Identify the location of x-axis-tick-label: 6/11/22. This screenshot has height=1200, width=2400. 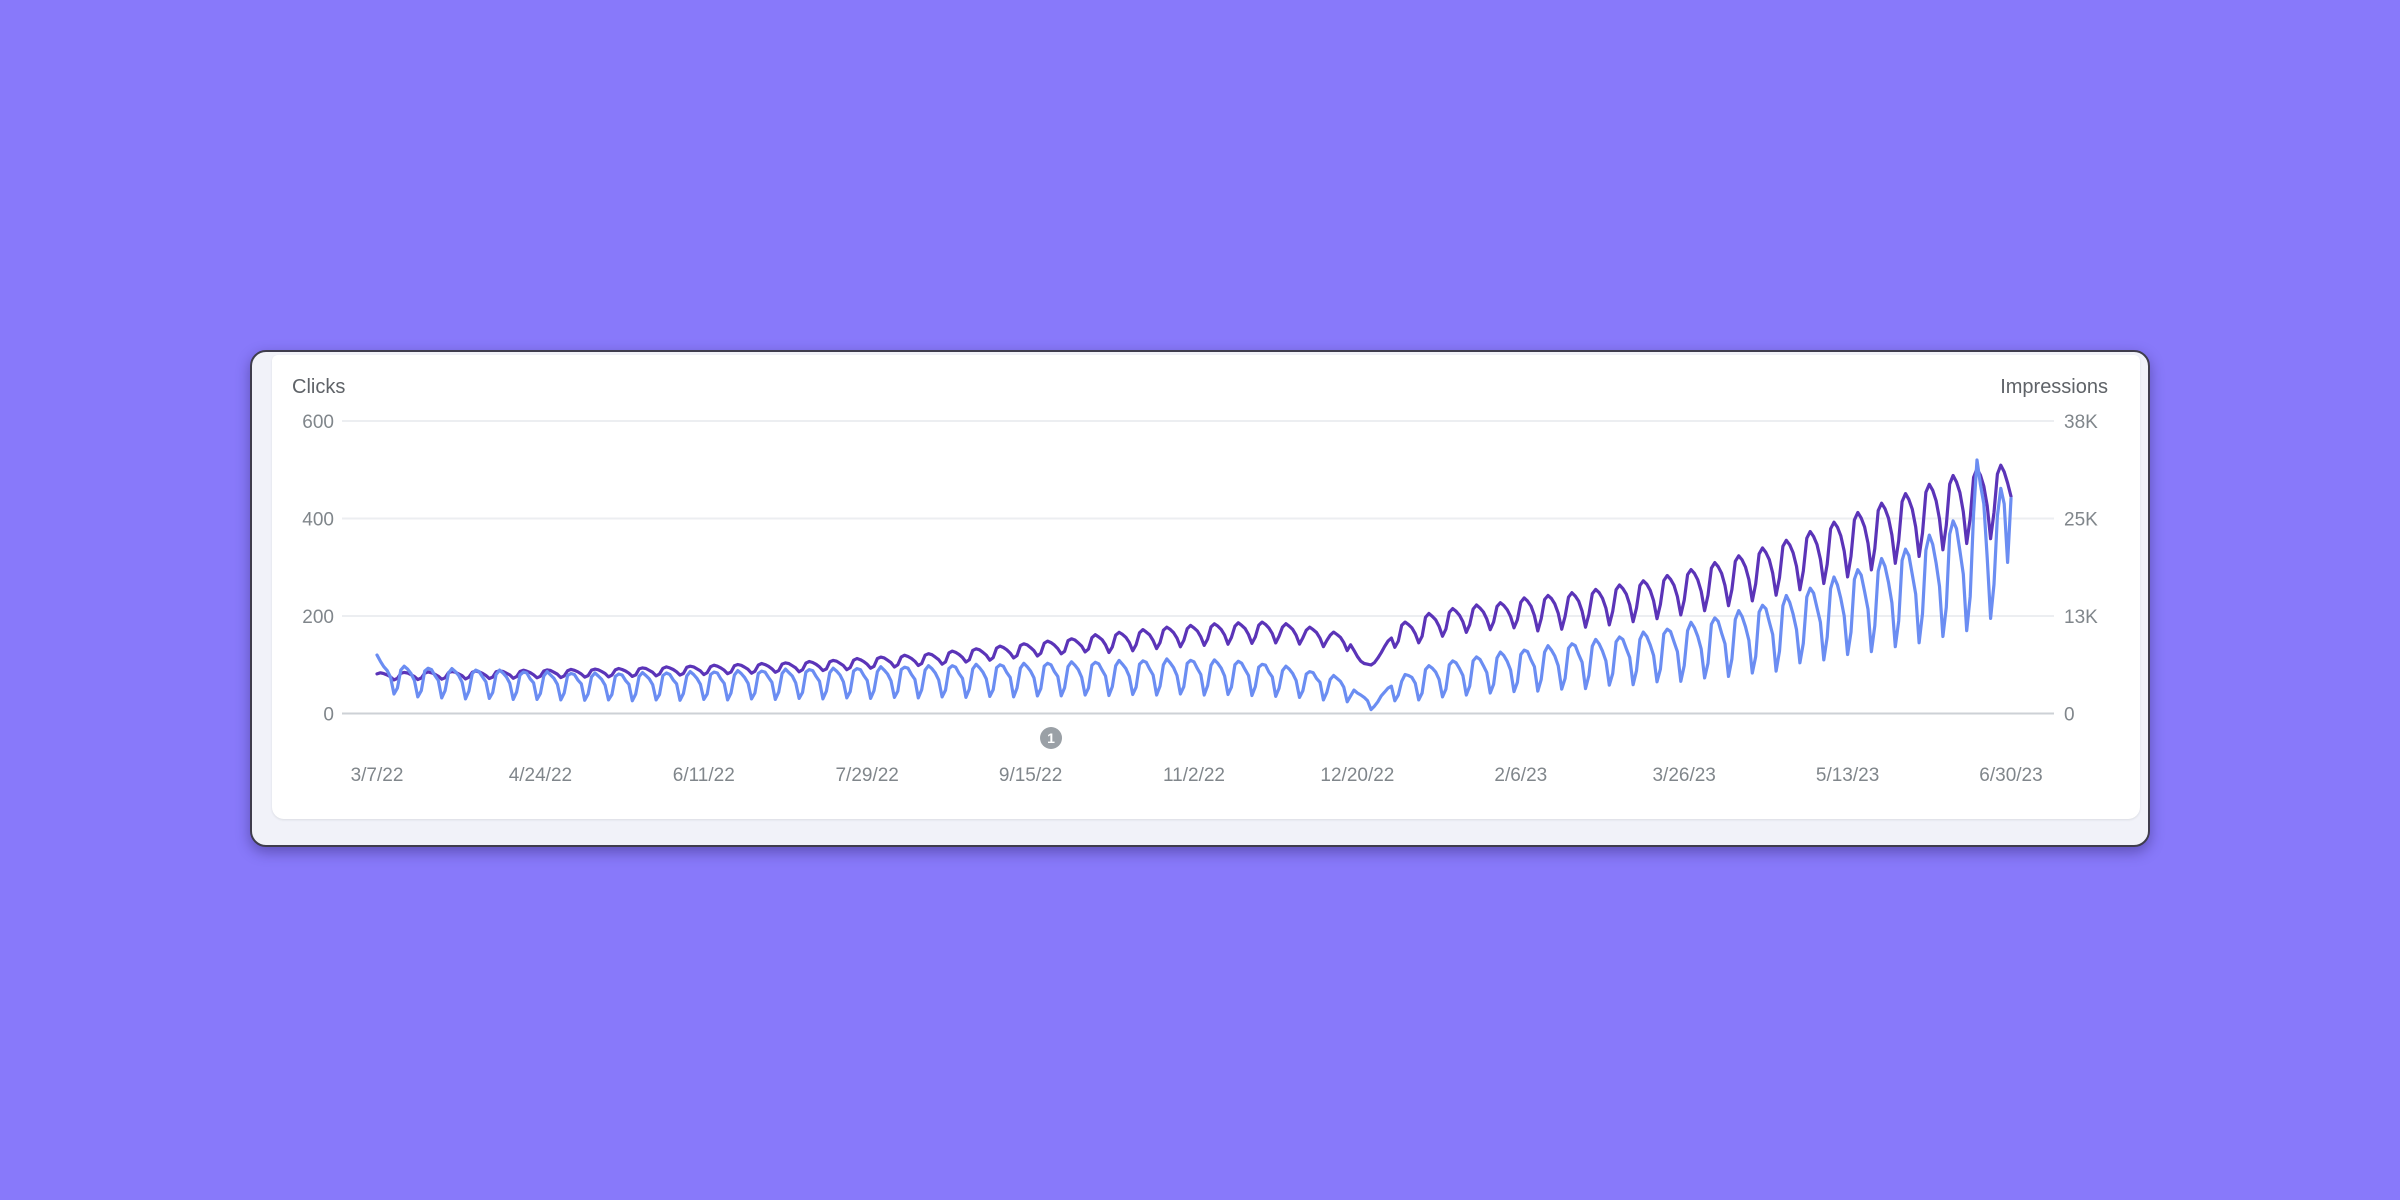
(704, 775).